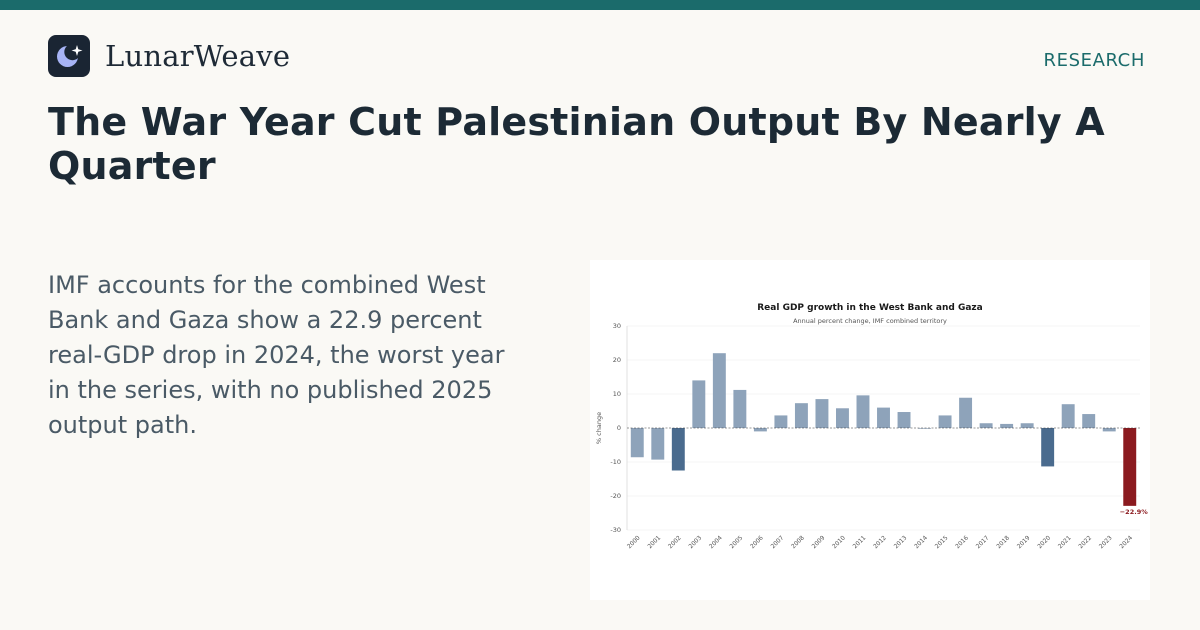  Describe the element at coordinates (699, 404) in the screenshot. I see `bar-2003` at that location.